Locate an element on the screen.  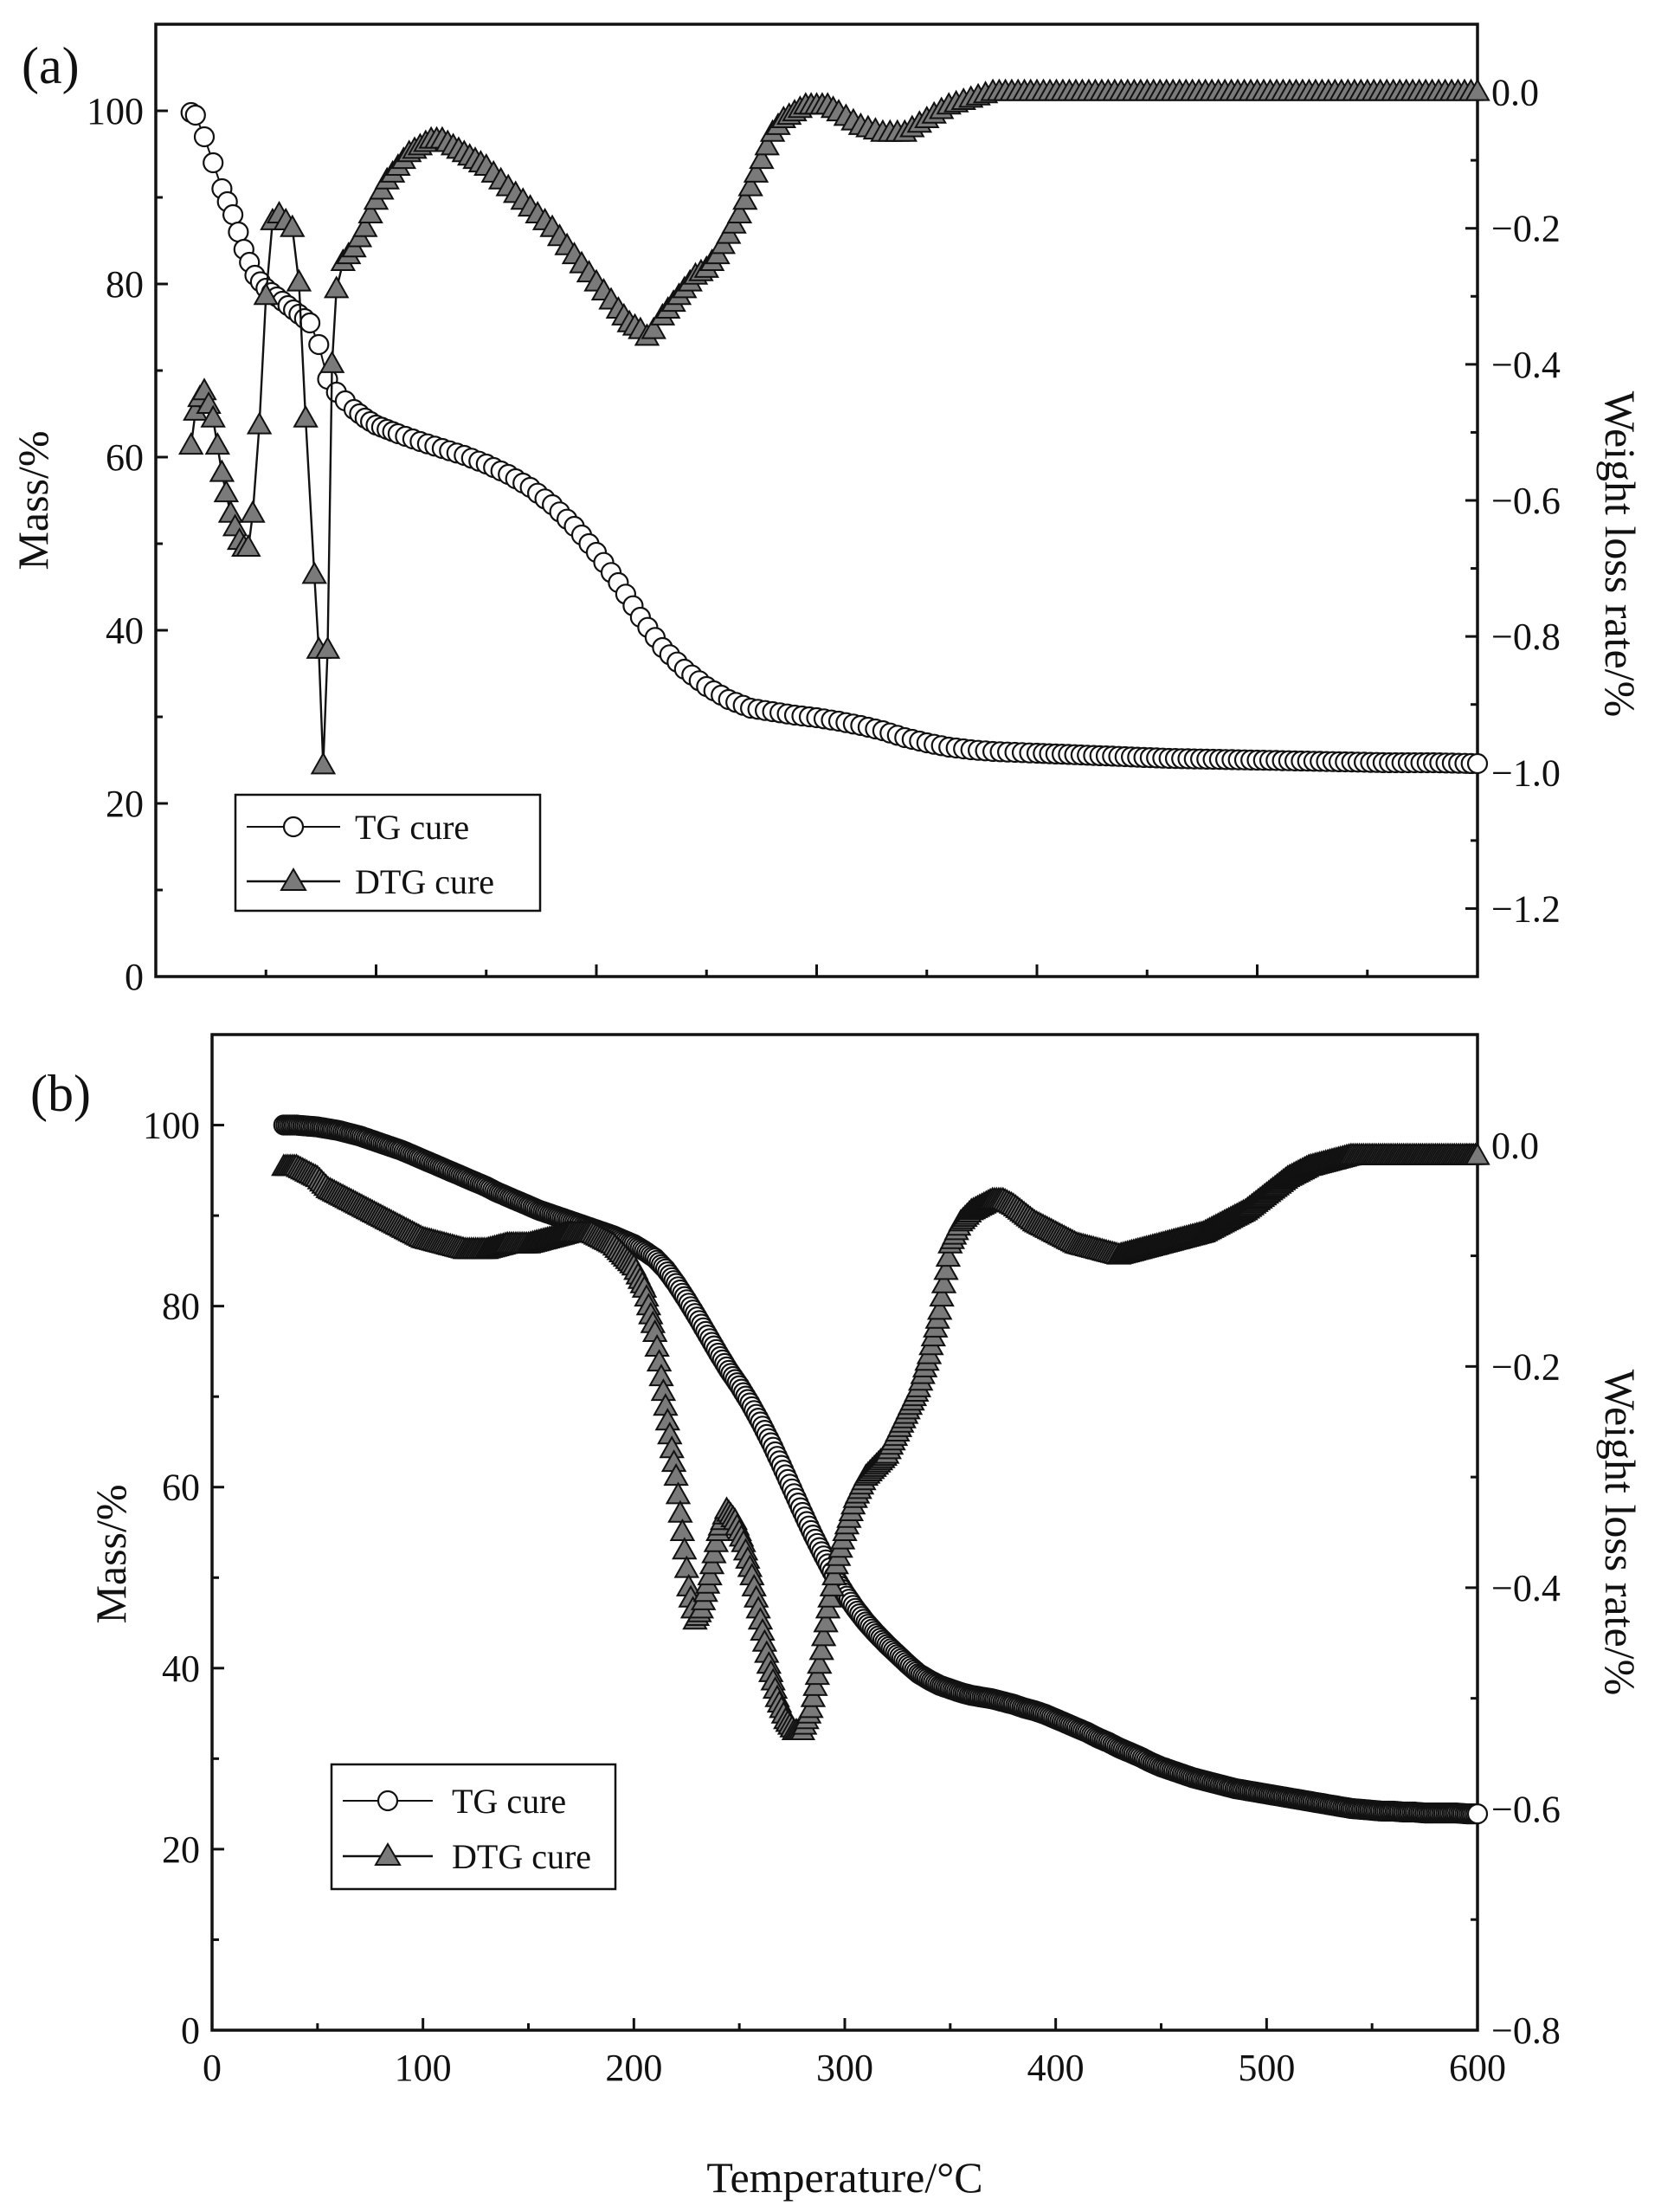
x-tick-label: 200 is located at coordinates (633, 2068).